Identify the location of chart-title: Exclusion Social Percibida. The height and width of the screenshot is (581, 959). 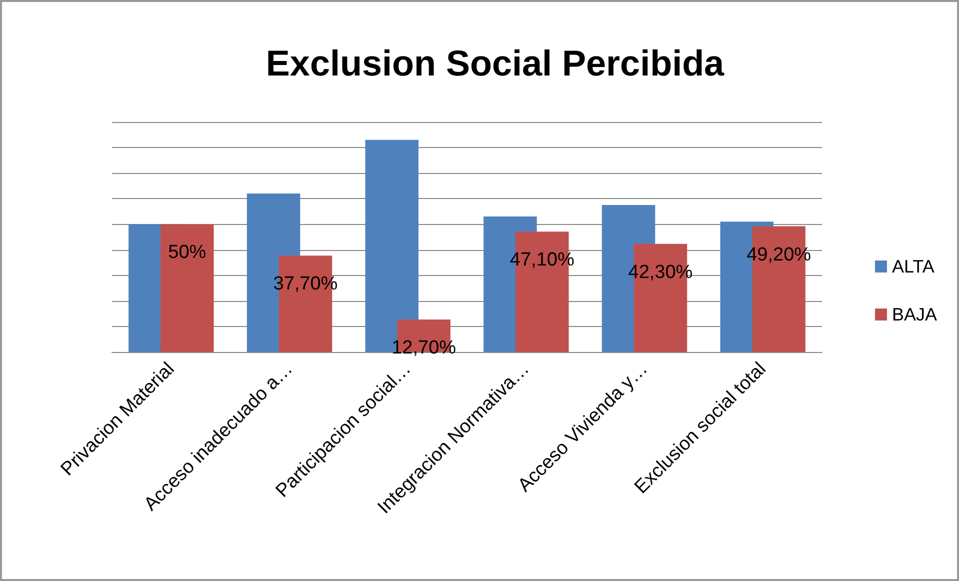
(496, 63).